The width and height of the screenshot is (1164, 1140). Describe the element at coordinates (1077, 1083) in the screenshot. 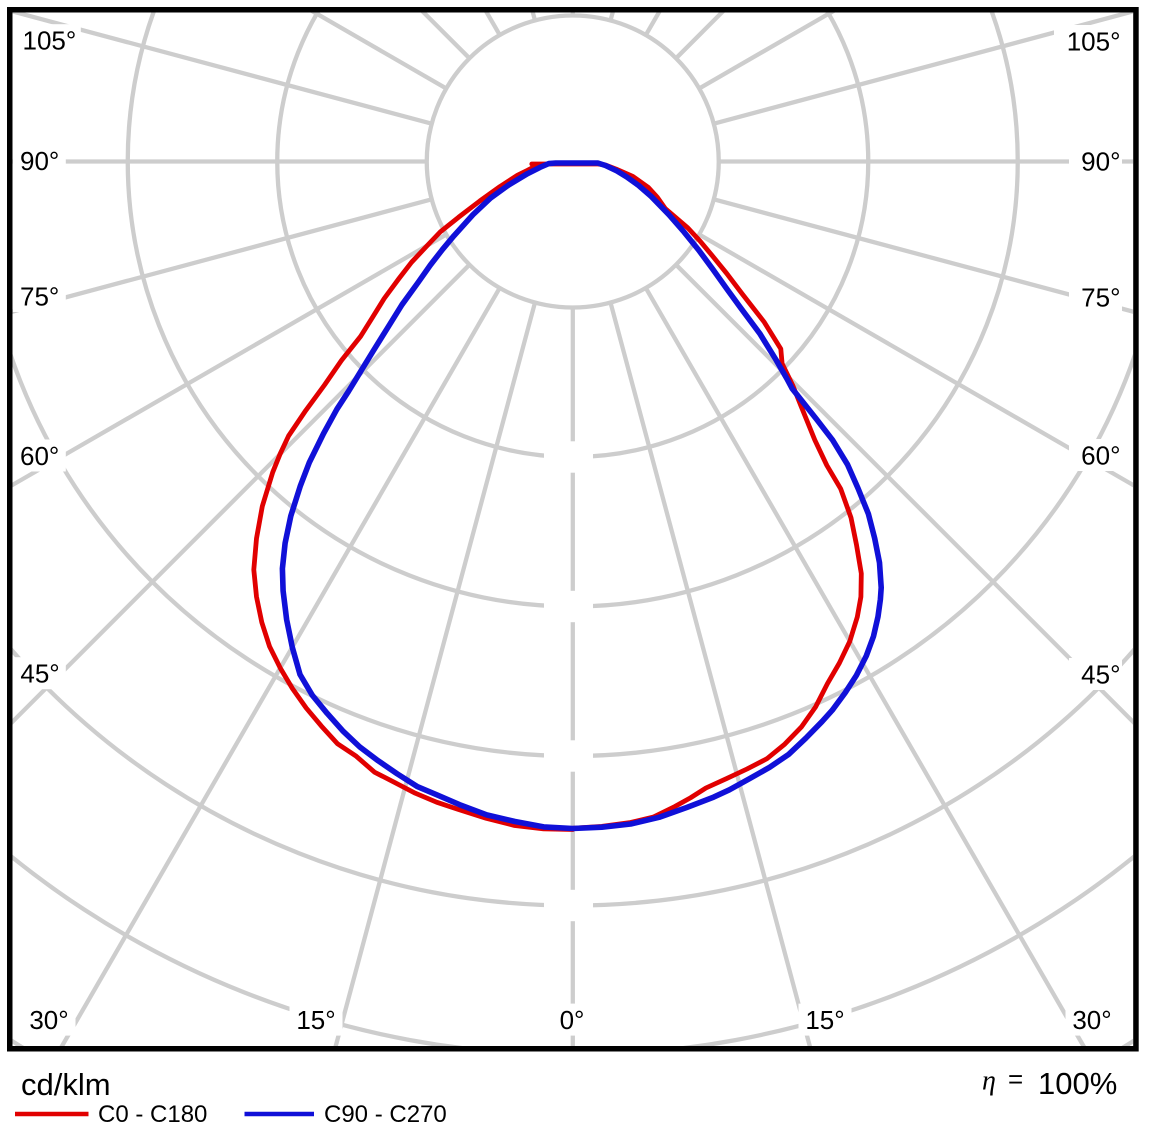

I see `svg-text: 100%` at that location.